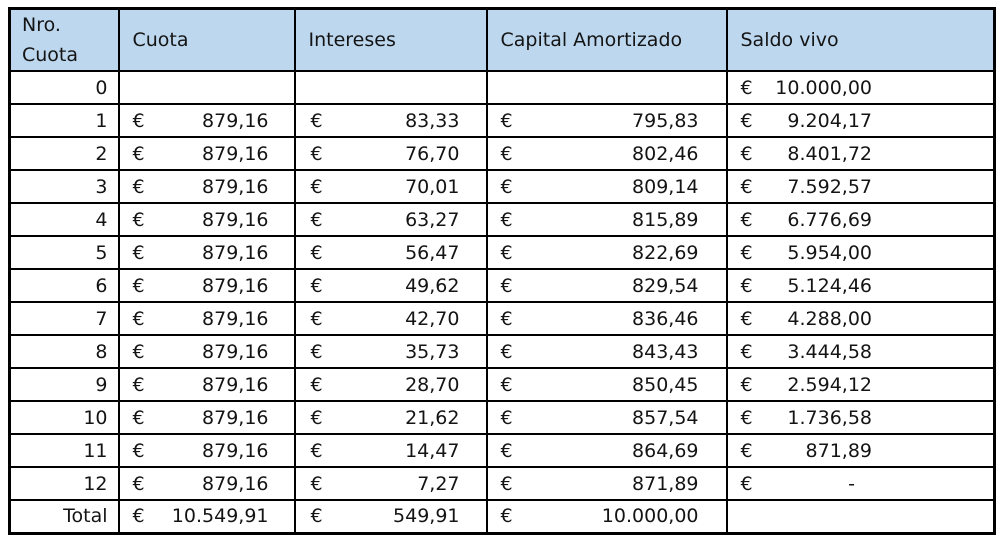 This screenshot has width=1000, height=538. What do you see at coordinates (64, 450) in the screenshot?
I see `nro-cuota-cell: 11` at bounding box center [64, 450].